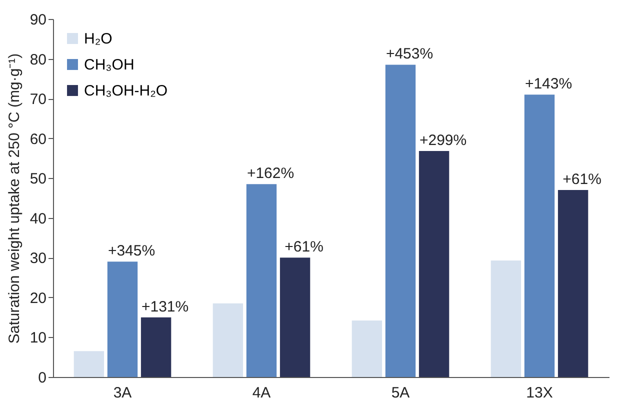 The width and height of the screenshot is (617, 408). What do you see at coordinates (38, 259) in the screenshot?
I see `y-tick-label: 30` at bounding box center [38, 259].